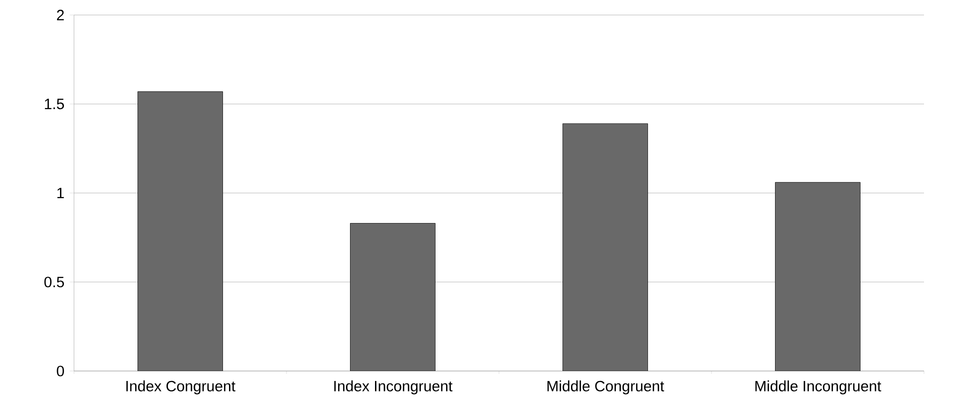 The image size is (965, 418). Describe the element at coordinates (54, 104) in the screenshot. I see `y-tick-label: 1.5` at that location.